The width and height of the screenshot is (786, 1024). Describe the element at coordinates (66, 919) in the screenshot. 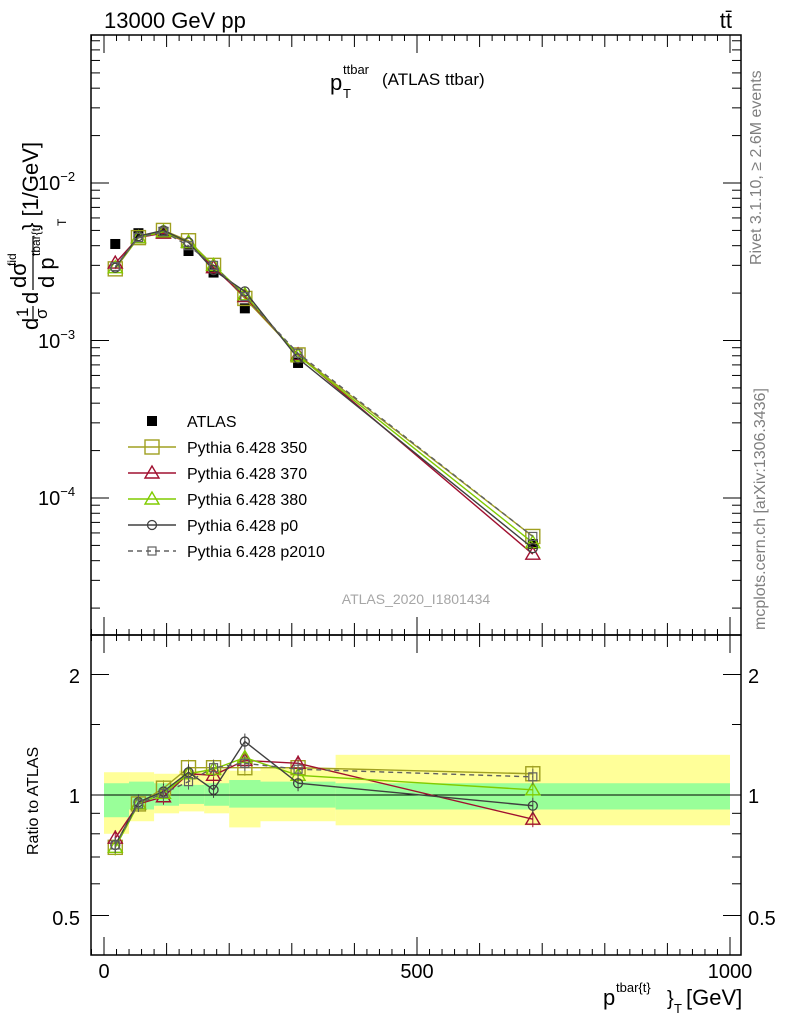

I see `rtick-label-05: 0.5` at that location.